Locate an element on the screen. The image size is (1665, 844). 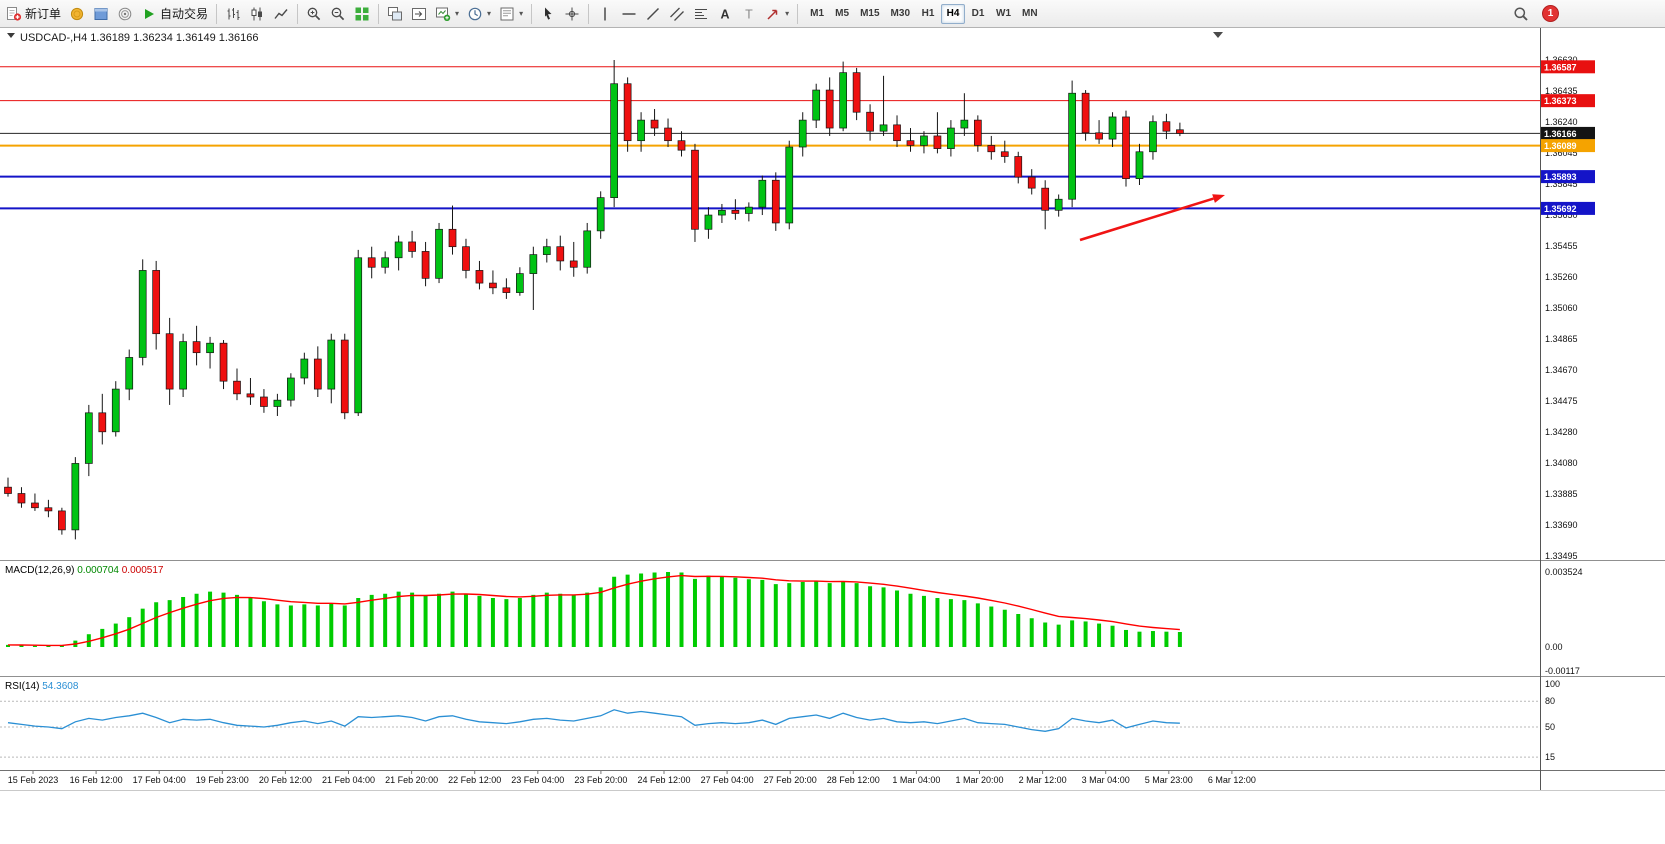
notifications-badge: 1 is located at coordinates (1550, 13).